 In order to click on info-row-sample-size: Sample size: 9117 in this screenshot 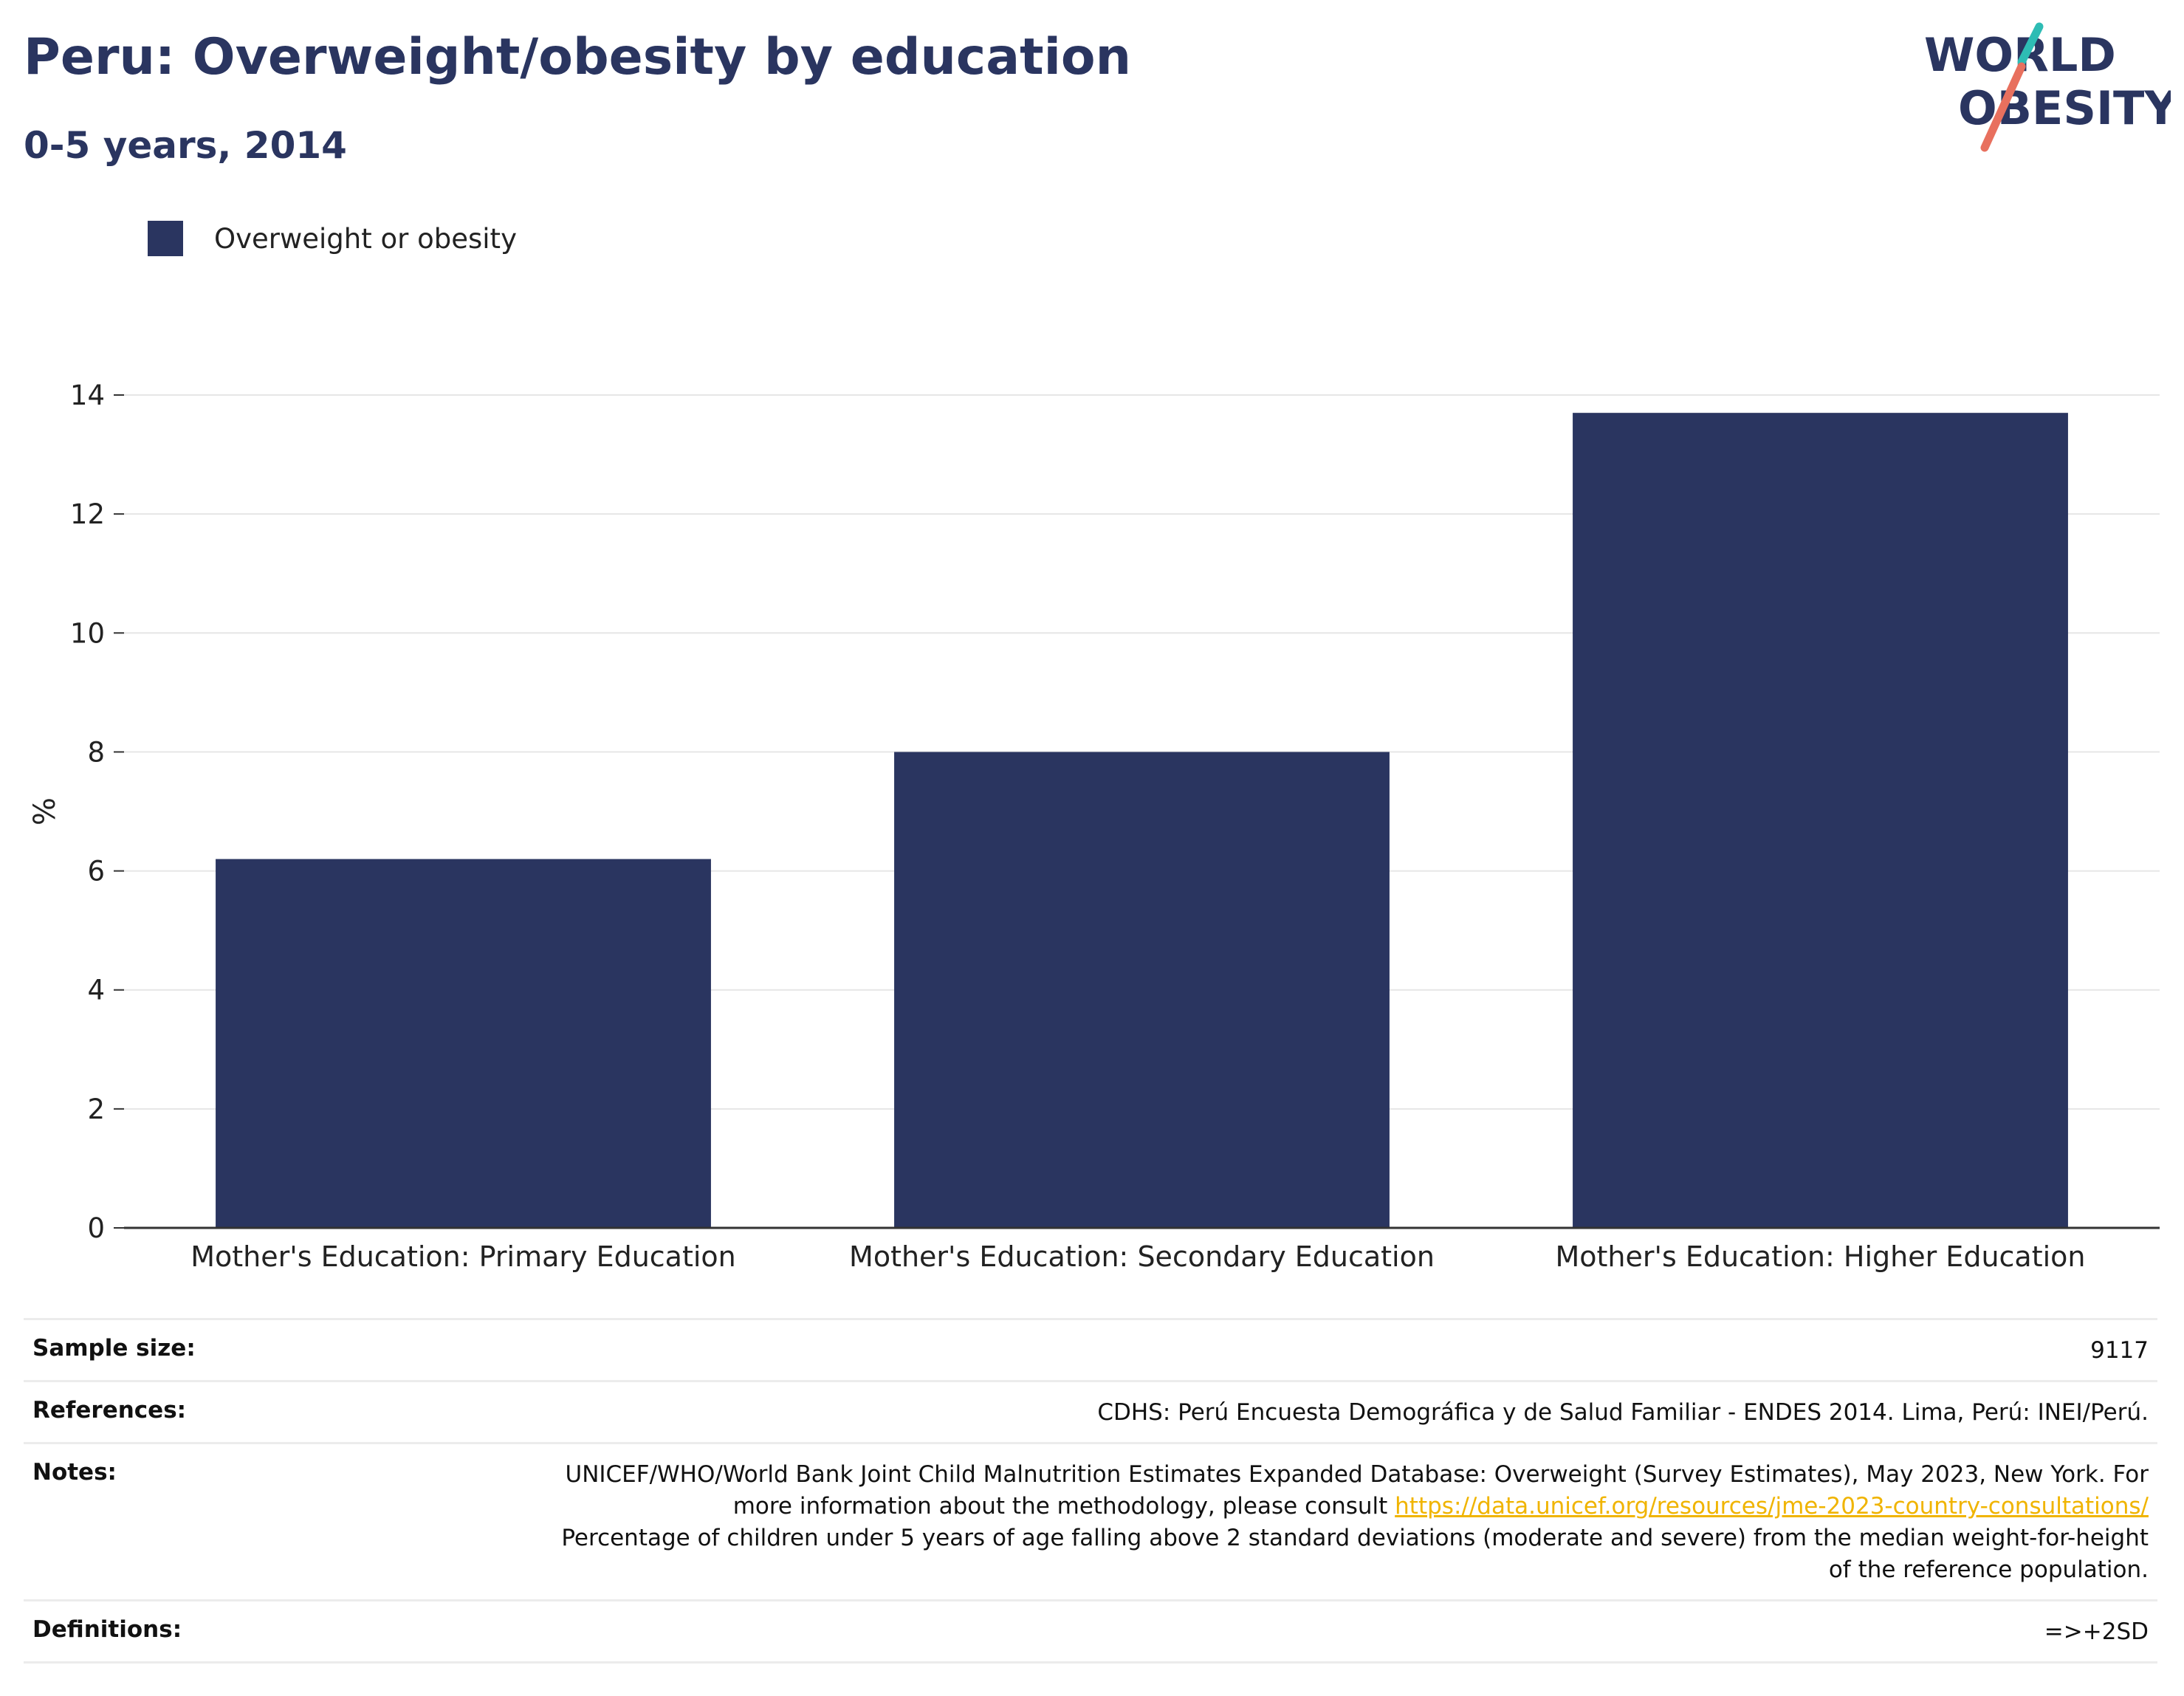, I will do `click(1090, 1349)`.